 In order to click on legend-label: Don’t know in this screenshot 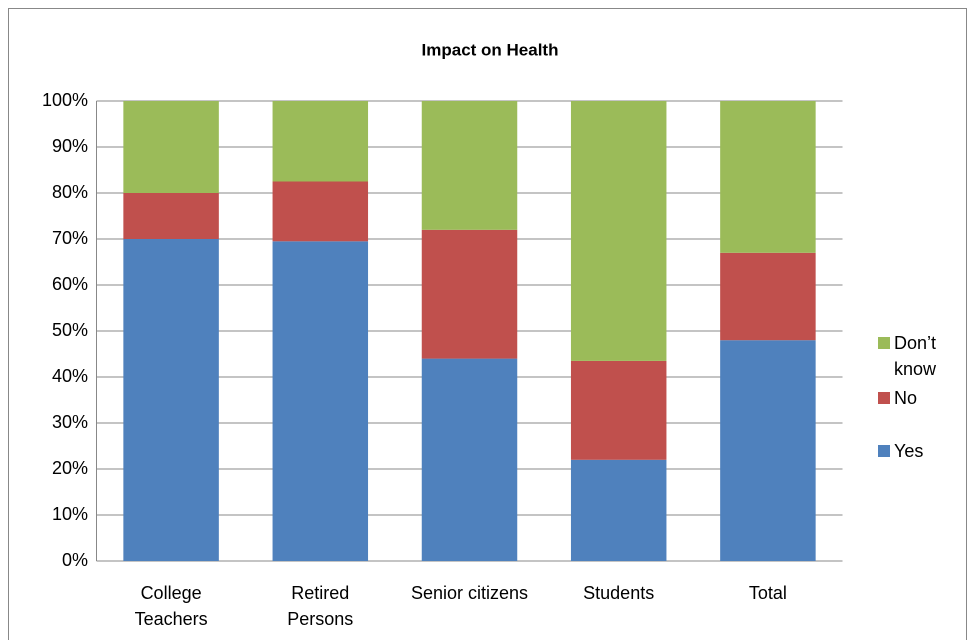, I will do `click(915, 356)`.